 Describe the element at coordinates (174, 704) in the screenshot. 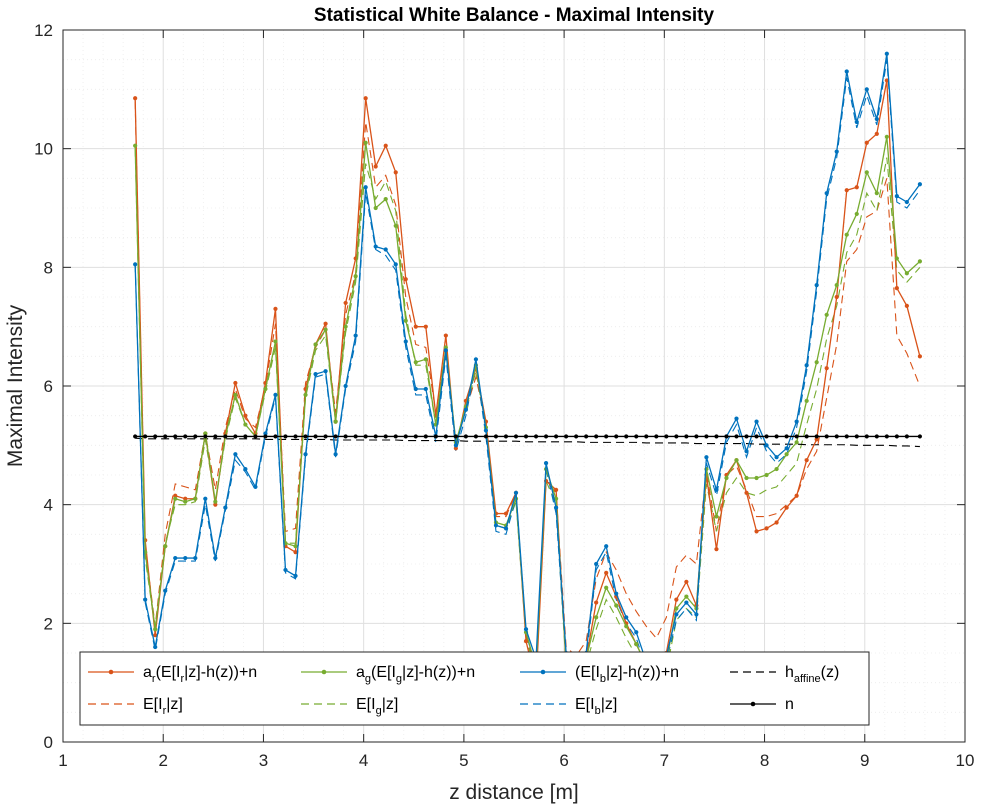

I see `legend-text-part: |z]` at that location.